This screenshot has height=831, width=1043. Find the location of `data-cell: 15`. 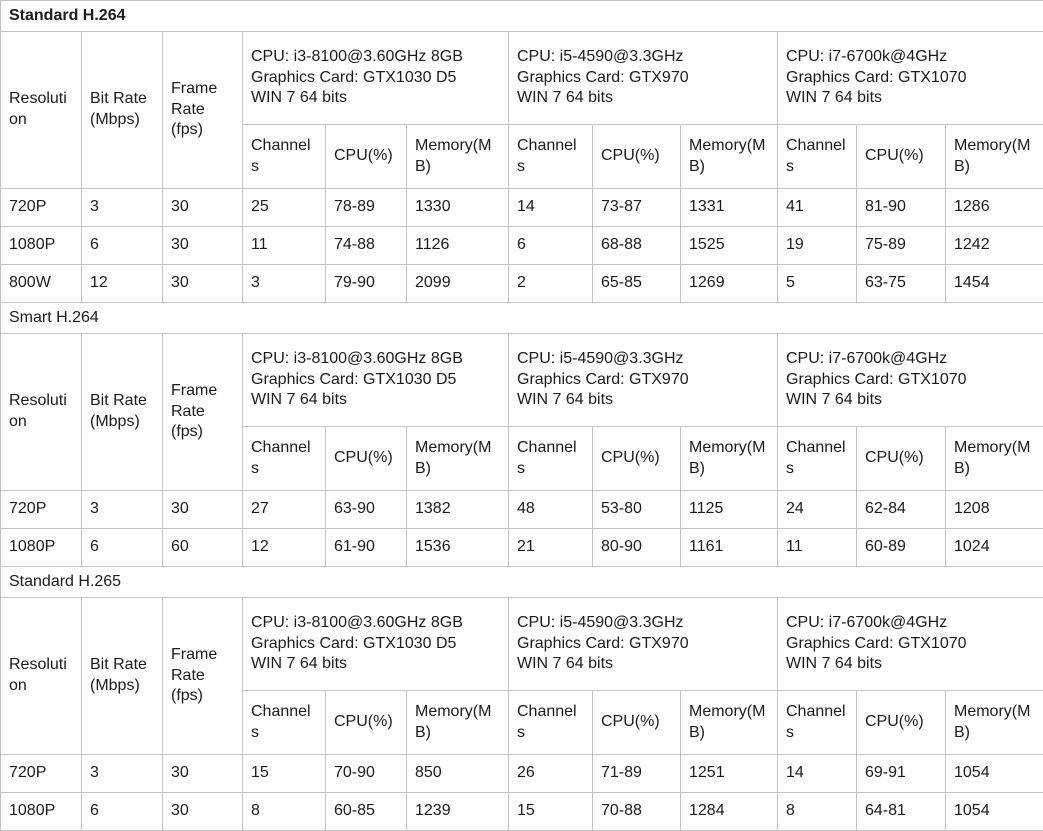

data-cell: 15 is located at coordinates (551, 812).